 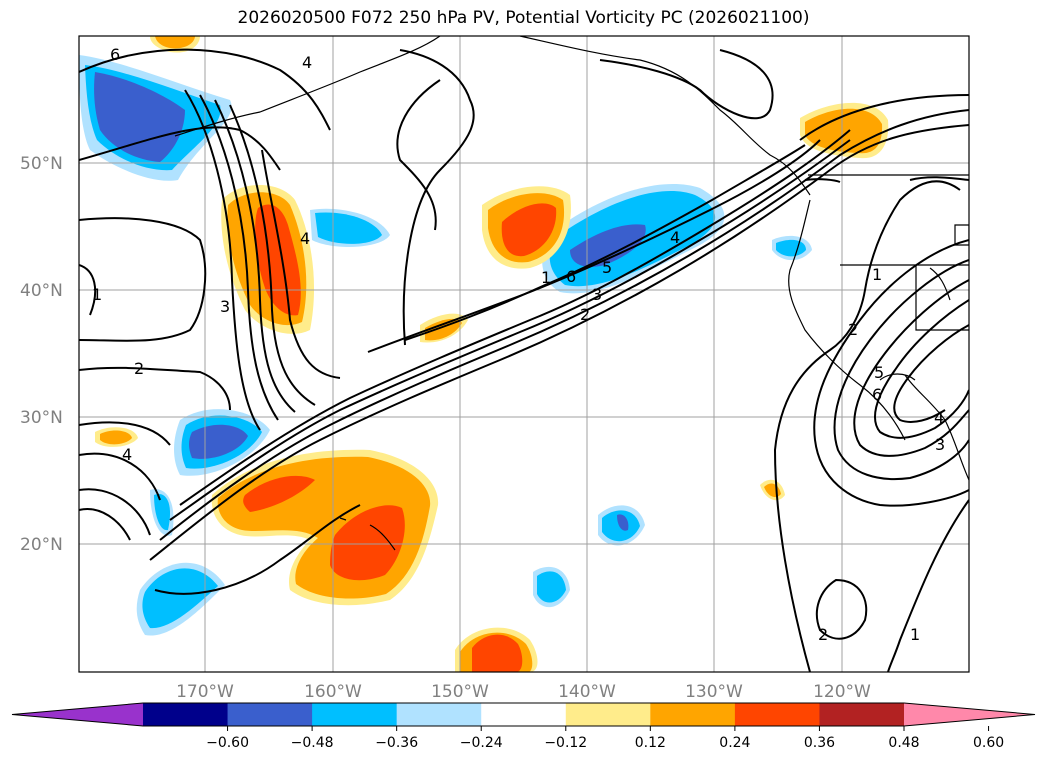 I want to click on colorbar-extend-low, so click(x=77, y=714).